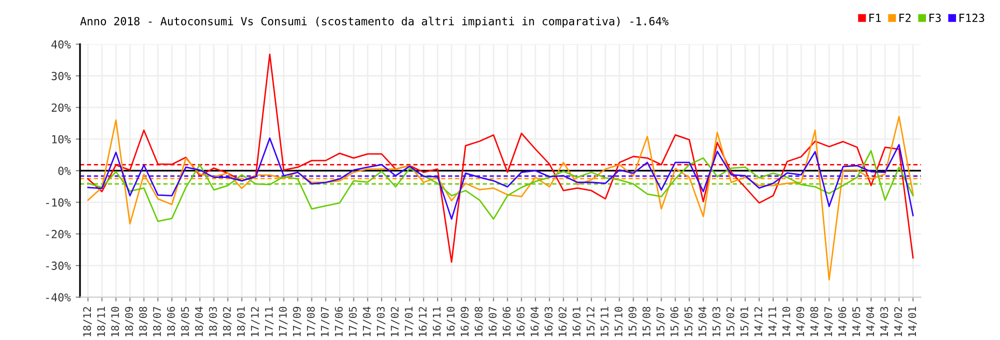 Image resolution: width=1000 pixels, height=340 pixels. Describe the element at coordinates (61, 76) in the screenshot. I see `y-tick-label: 30%` at that location.